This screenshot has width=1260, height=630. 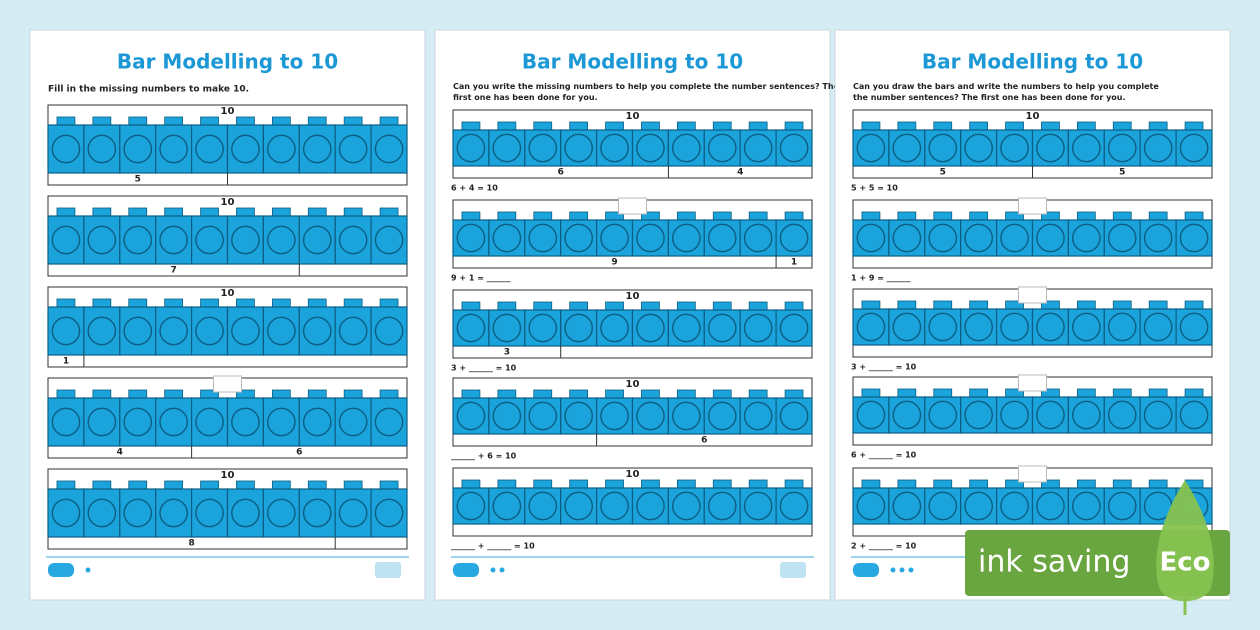 I want to click on blank-box, so click(x=1032, y=383).